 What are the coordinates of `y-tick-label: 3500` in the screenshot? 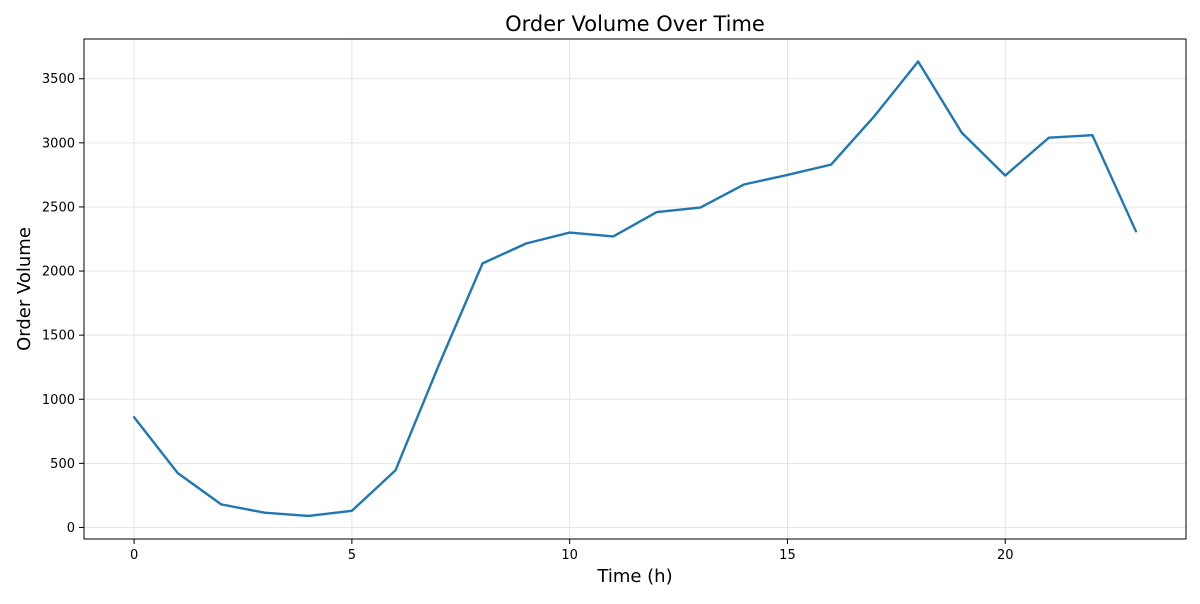 It's located at (58, 79).